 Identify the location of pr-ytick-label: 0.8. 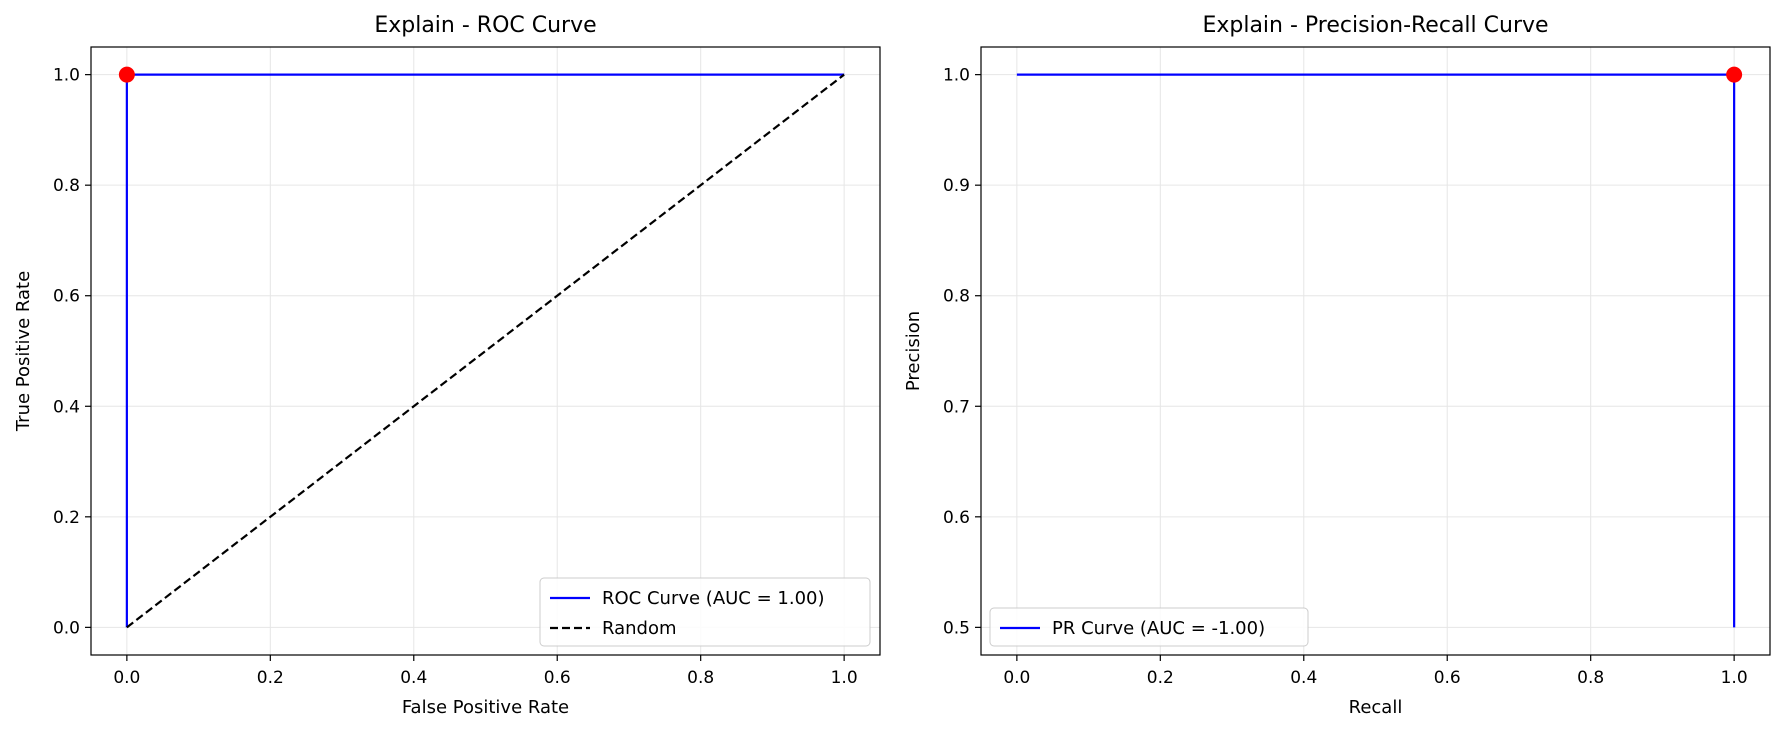
(956, 297).